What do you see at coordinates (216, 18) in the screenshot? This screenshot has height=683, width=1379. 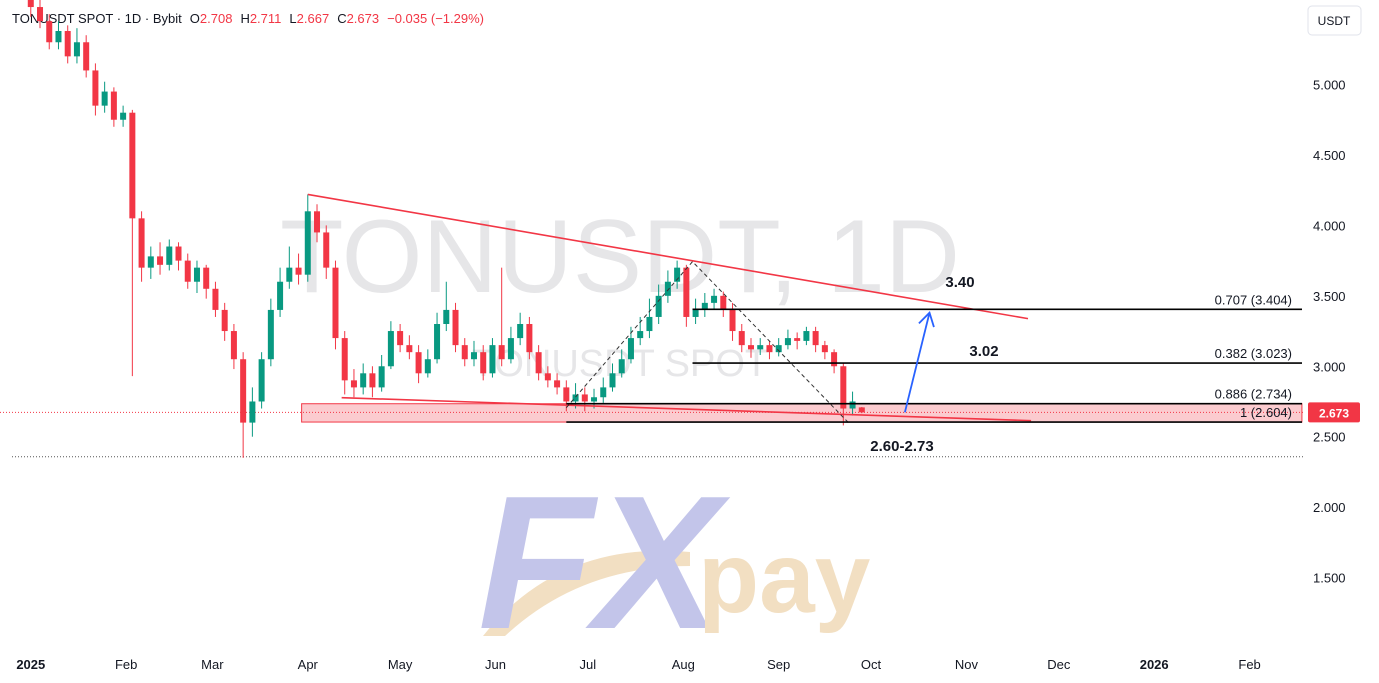 I see `open-value: 2.708` at bounding box center [216, 18].